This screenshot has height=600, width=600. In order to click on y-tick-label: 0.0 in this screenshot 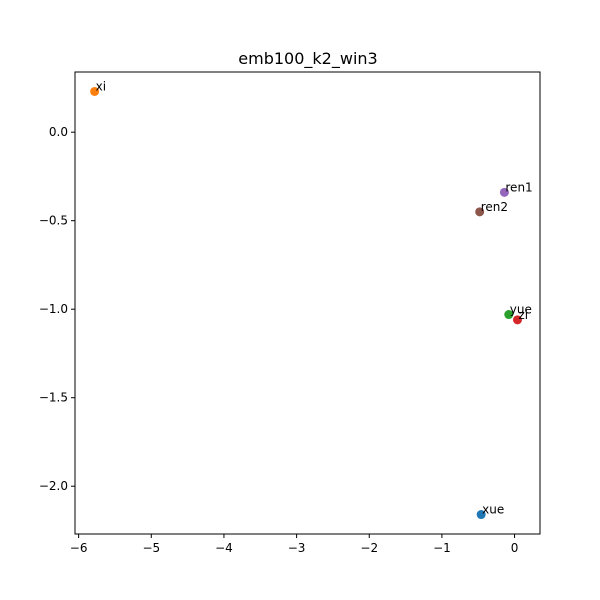, I will do `click(58, 132)`.